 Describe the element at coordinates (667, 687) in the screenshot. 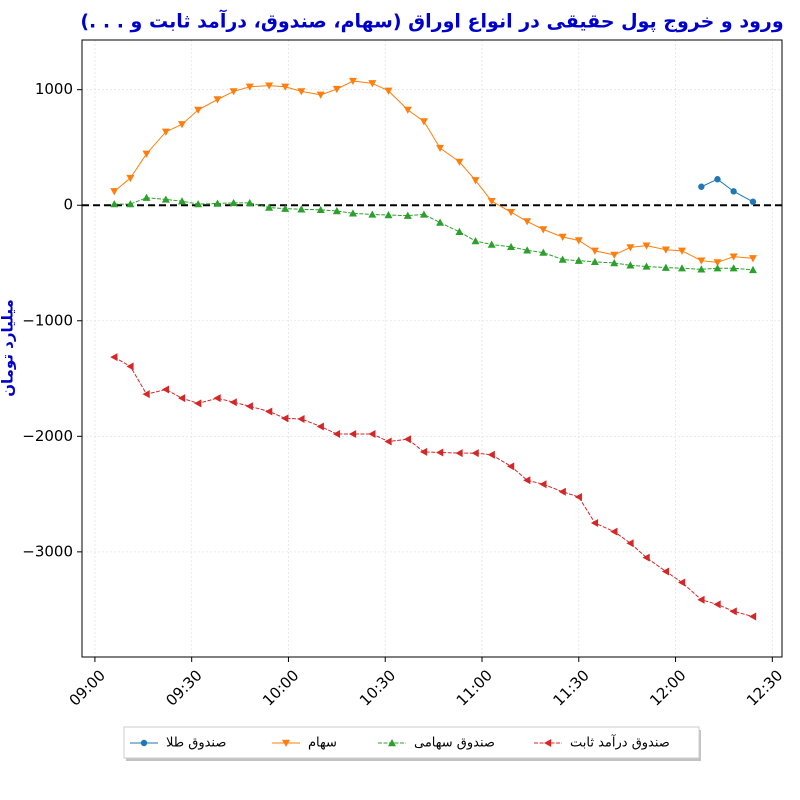

I see `x-tick-label: 12:00` at that location.